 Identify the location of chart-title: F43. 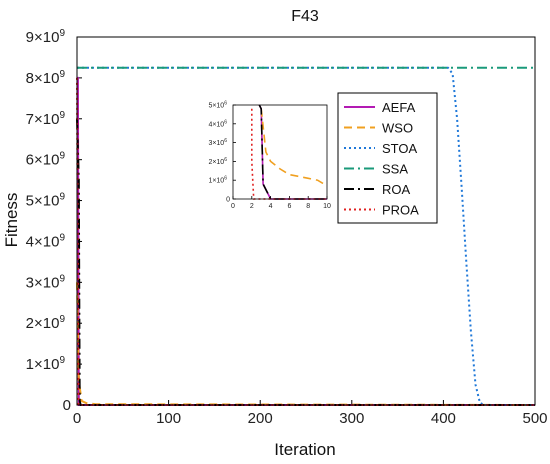
(305, 16).